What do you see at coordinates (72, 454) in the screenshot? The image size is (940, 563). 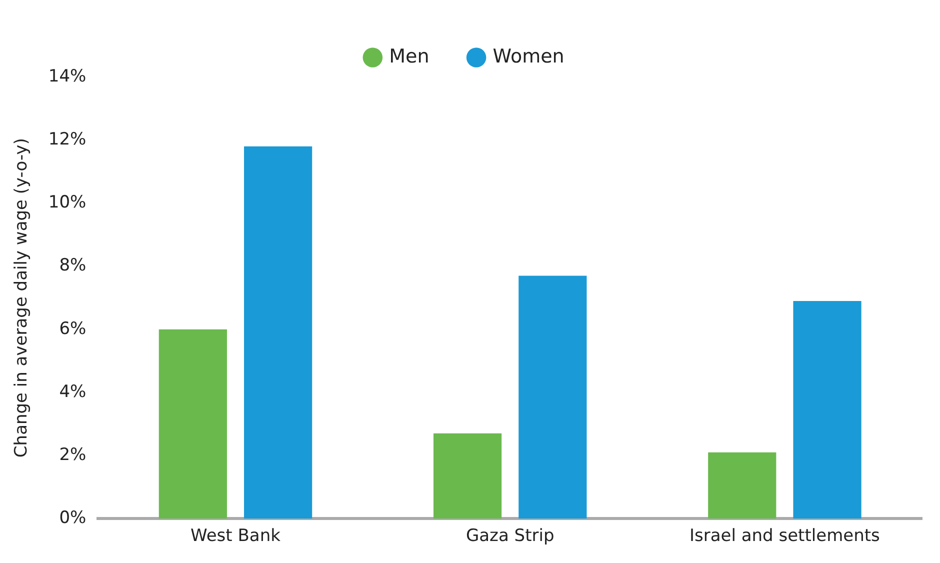 I see `y-tick-label: 2%` at bounding box center [72, 454].